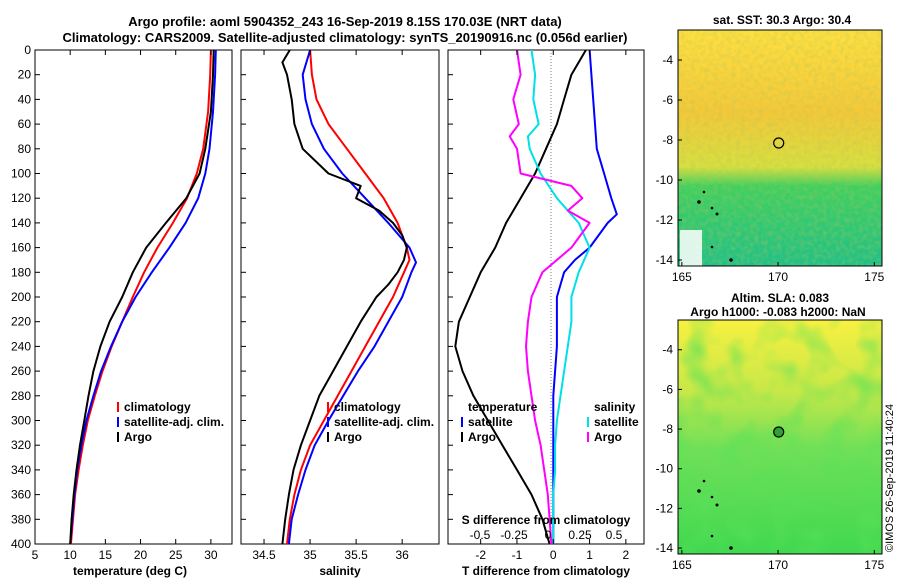 This screenshot has height=580, width=900. Describe the element at coordinates (21, 495) in the screenshot. I see `y-tick-label: 360` at that location.